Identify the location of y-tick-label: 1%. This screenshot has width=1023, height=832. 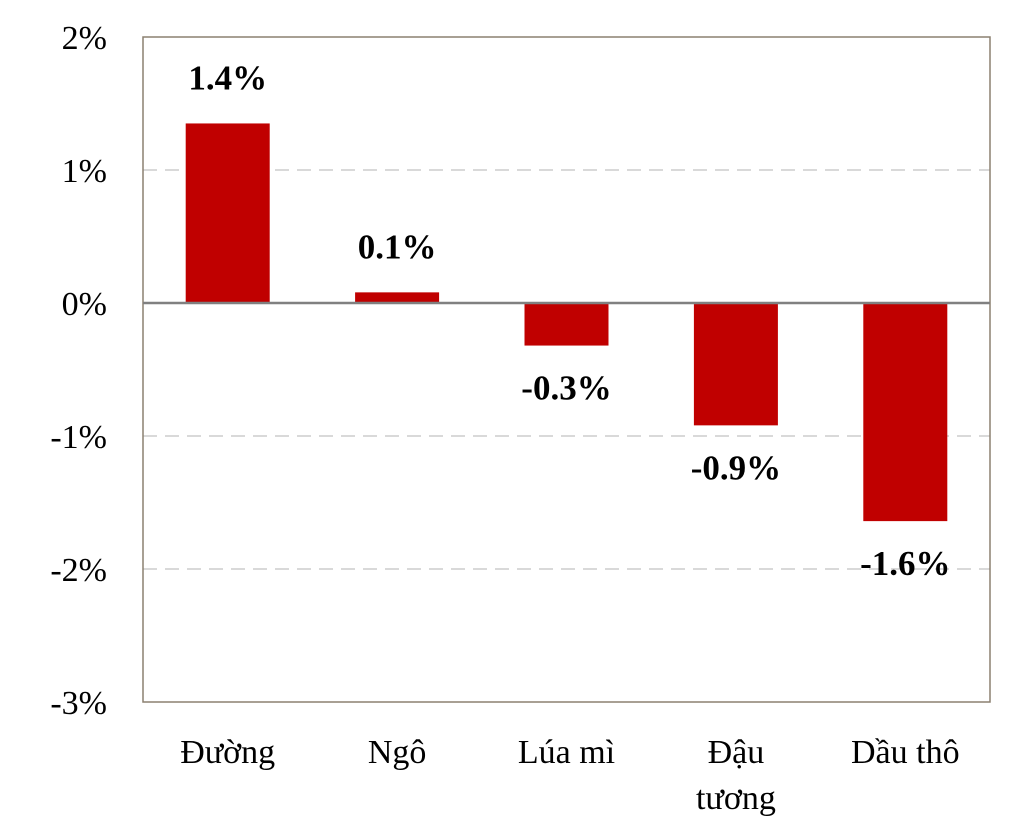
(84, 171).